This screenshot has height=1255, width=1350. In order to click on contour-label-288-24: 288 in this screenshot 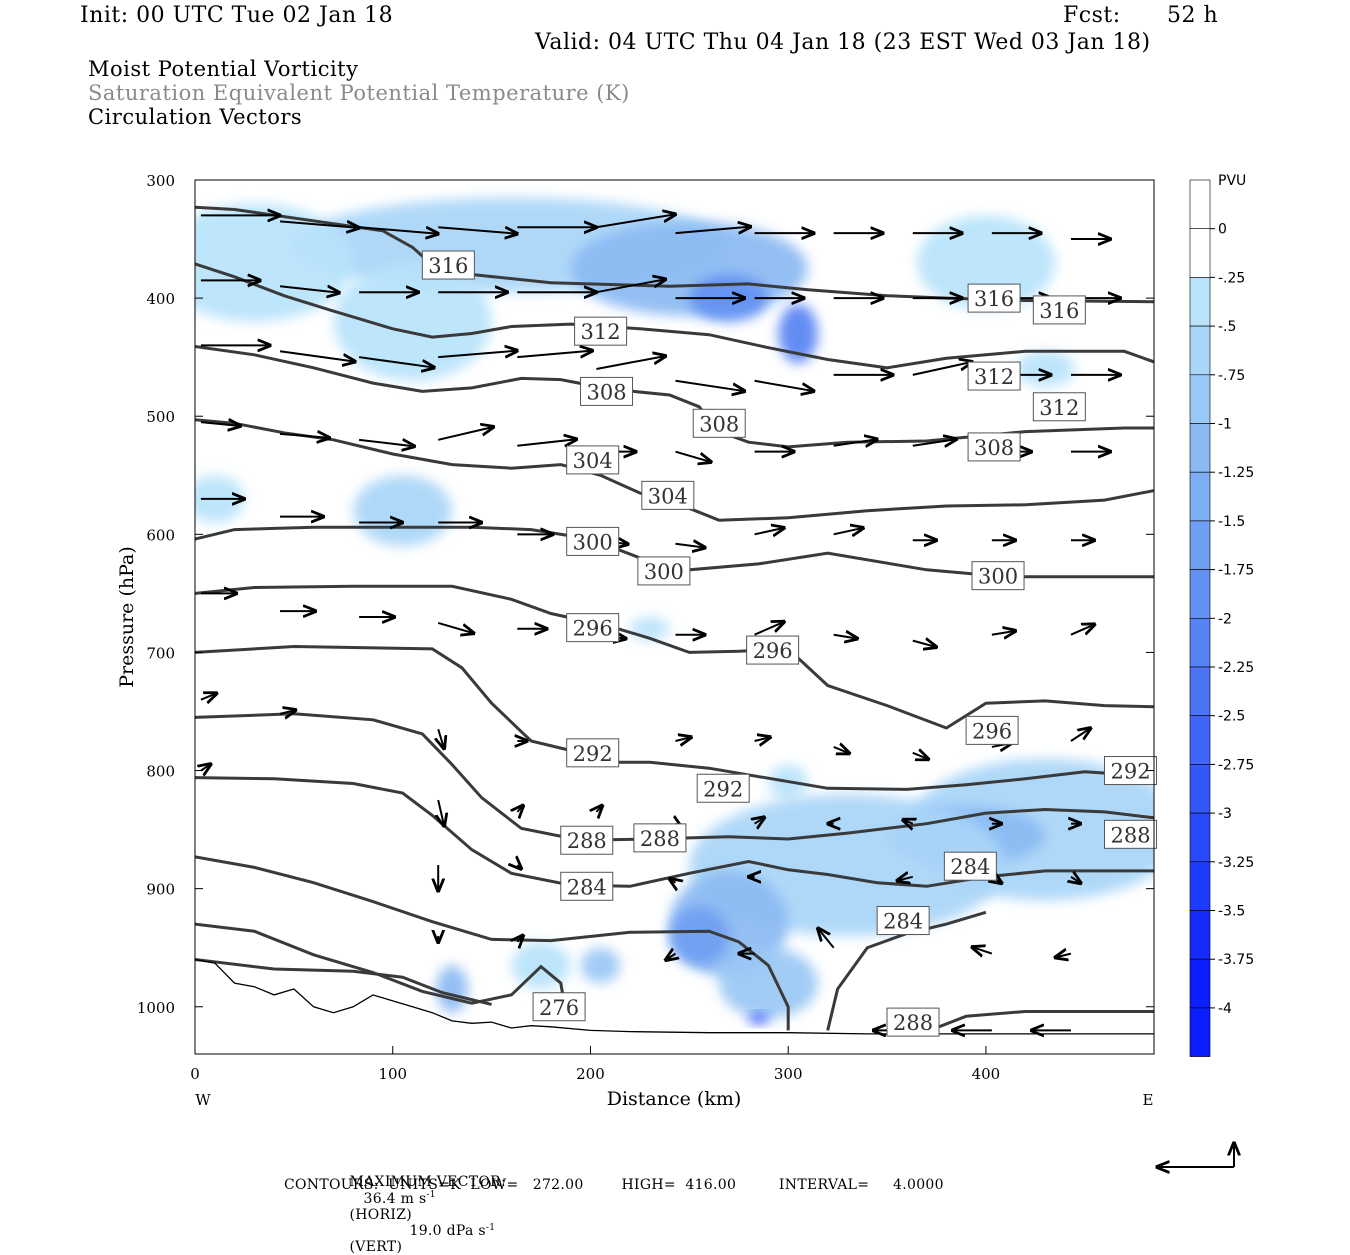, I will do `click(1131, 834)`.